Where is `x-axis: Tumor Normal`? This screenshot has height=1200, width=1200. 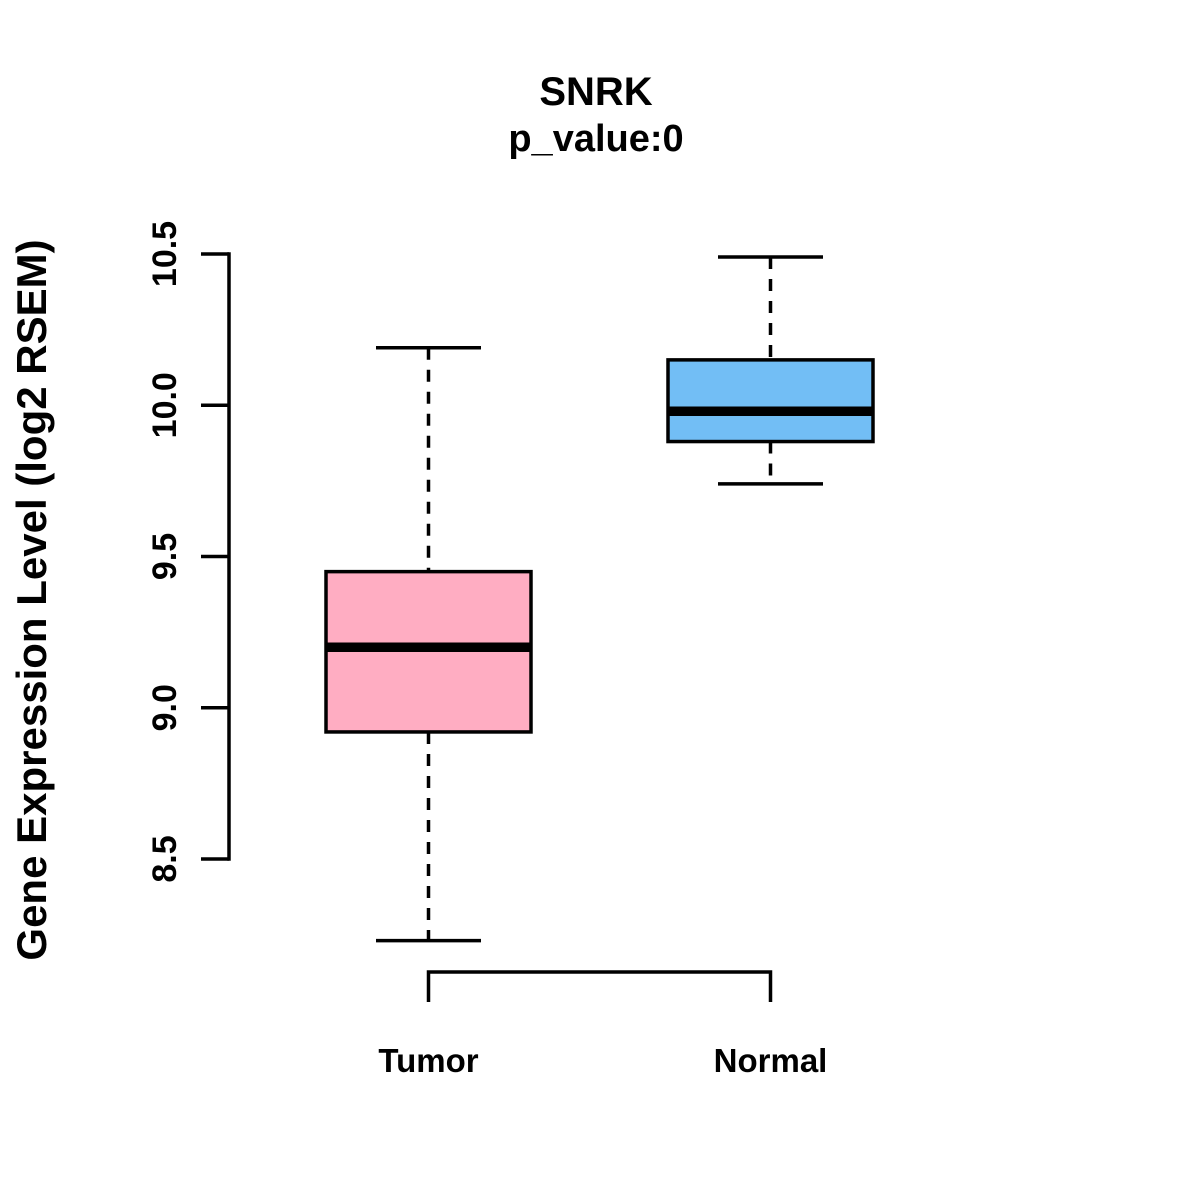
x-axis: Tumor Normal is located at coordinates (603, 1024).